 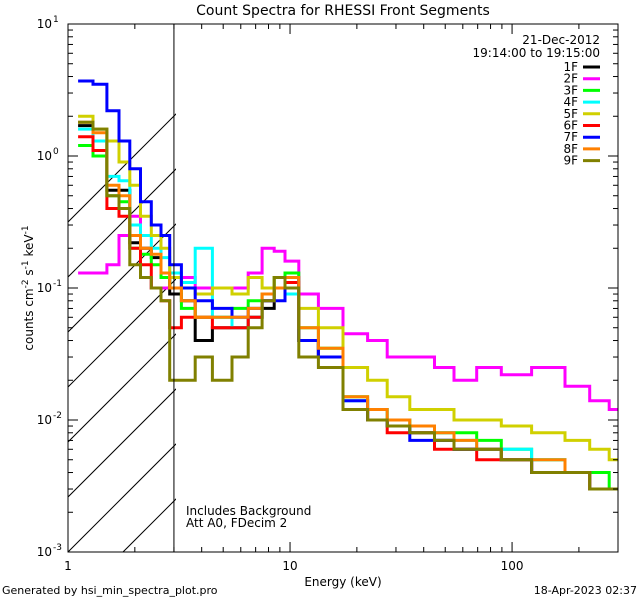 I want to click on legend-label-2F: 2F, so click(x=570, y=79).